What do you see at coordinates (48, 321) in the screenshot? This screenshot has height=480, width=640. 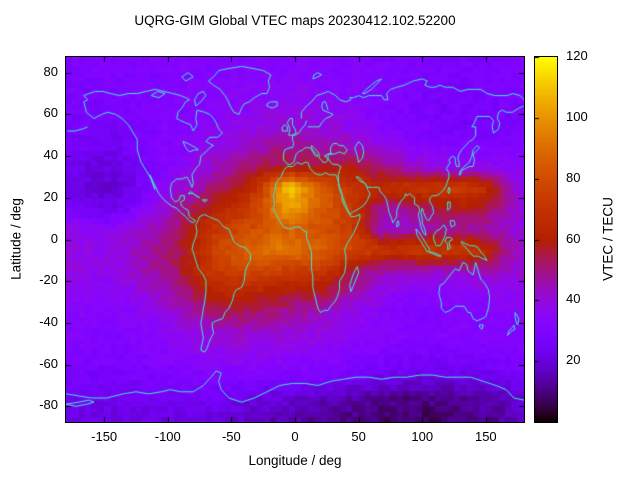 I see `y-tick-label: -40` at bounding box center [48, 321].